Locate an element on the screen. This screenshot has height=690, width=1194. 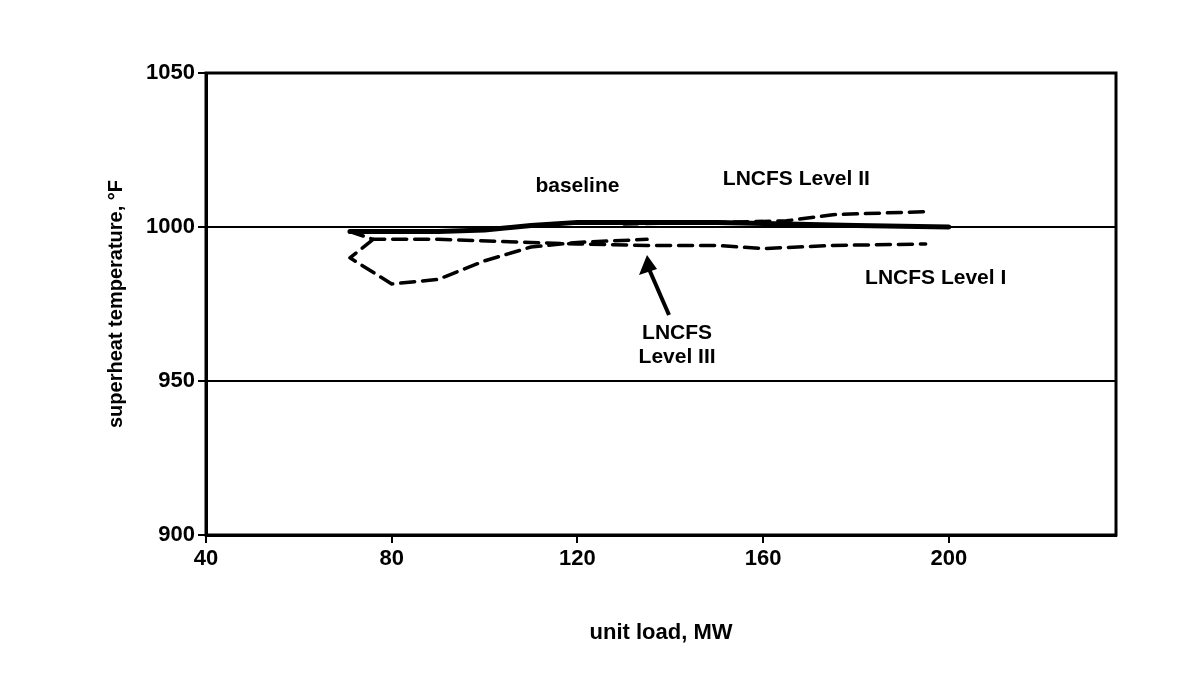
y-axis-title: superheat temperature, °F is located at coordinates (114, 304).